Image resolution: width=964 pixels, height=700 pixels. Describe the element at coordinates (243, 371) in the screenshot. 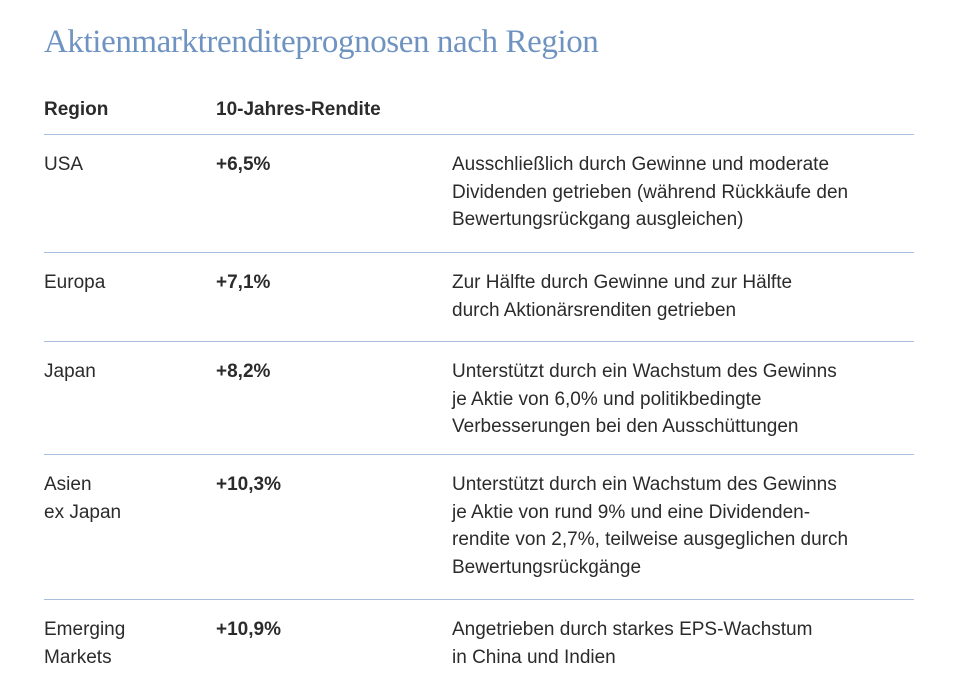

I see `return-value: +8,2%` at that location.